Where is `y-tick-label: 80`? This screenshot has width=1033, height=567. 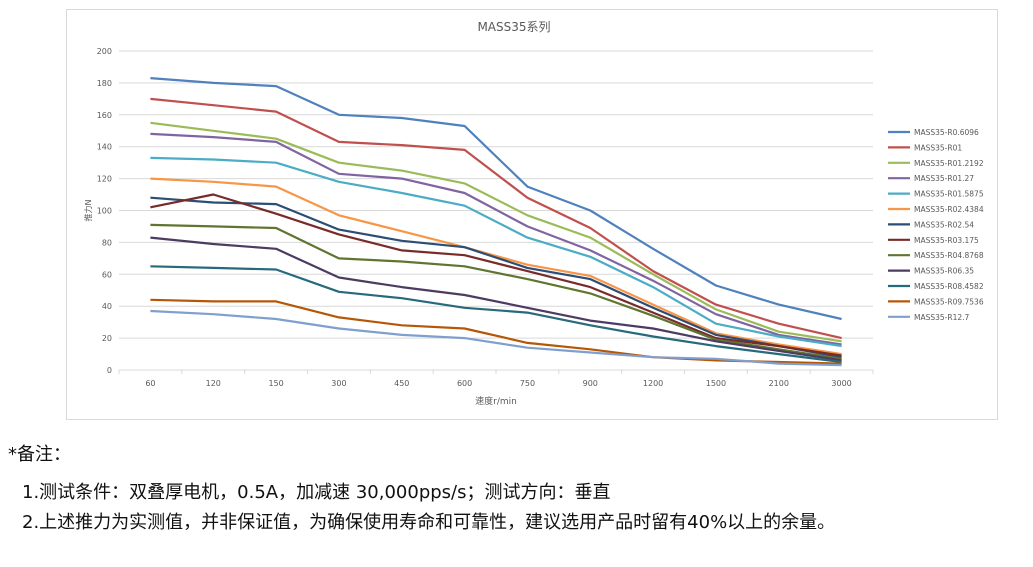
y-tick-label: 80 is located at coordinates (107, 242).